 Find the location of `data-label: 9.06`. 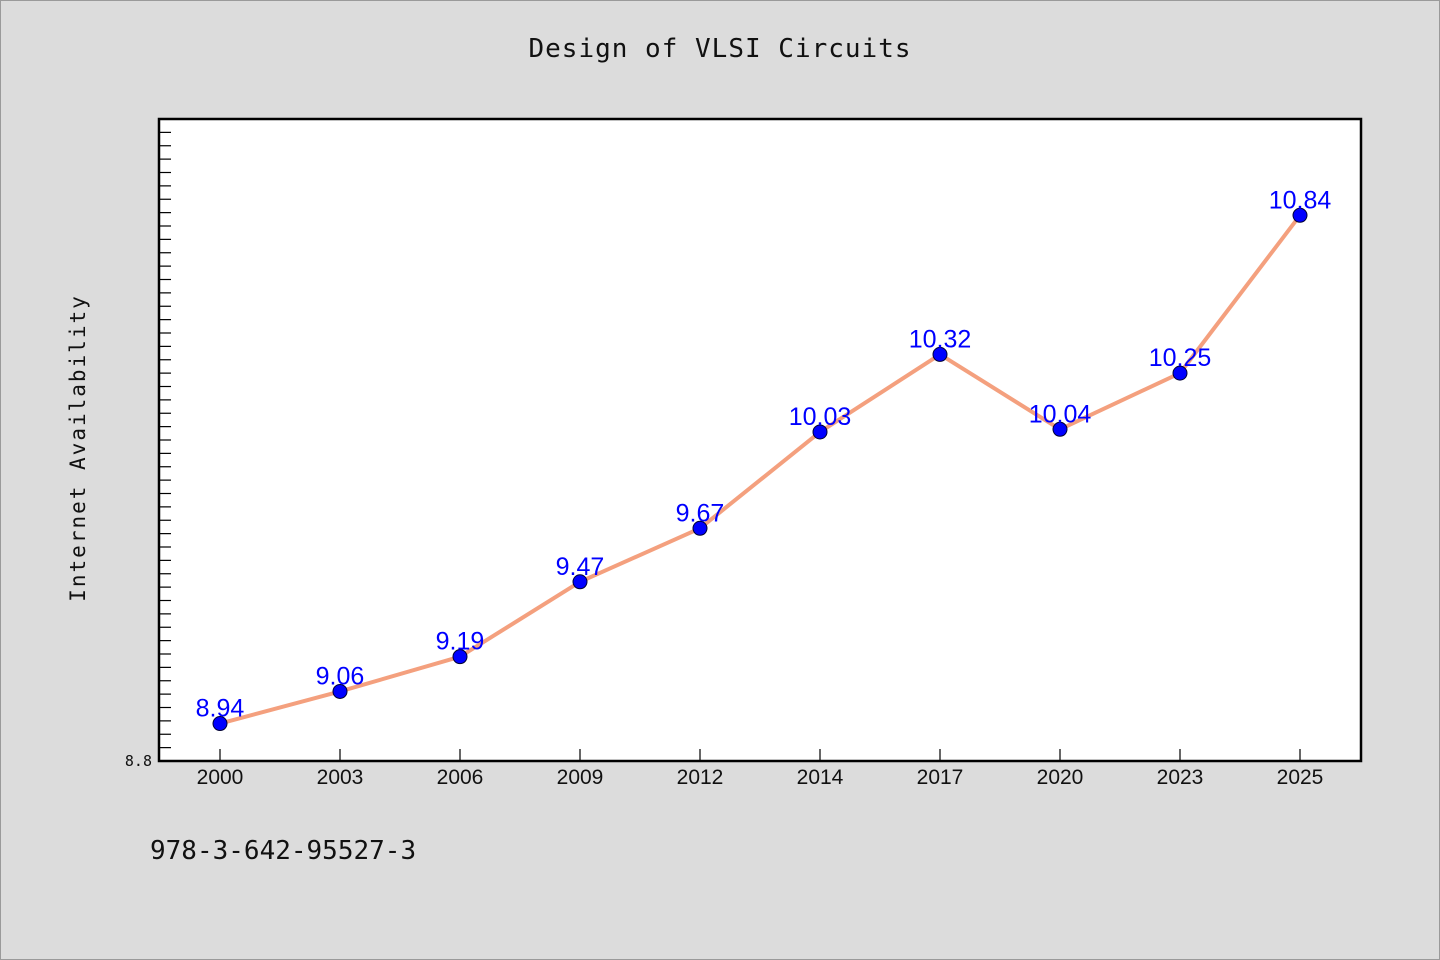

data-label: 9.06 is located at coordinates (340, 676).